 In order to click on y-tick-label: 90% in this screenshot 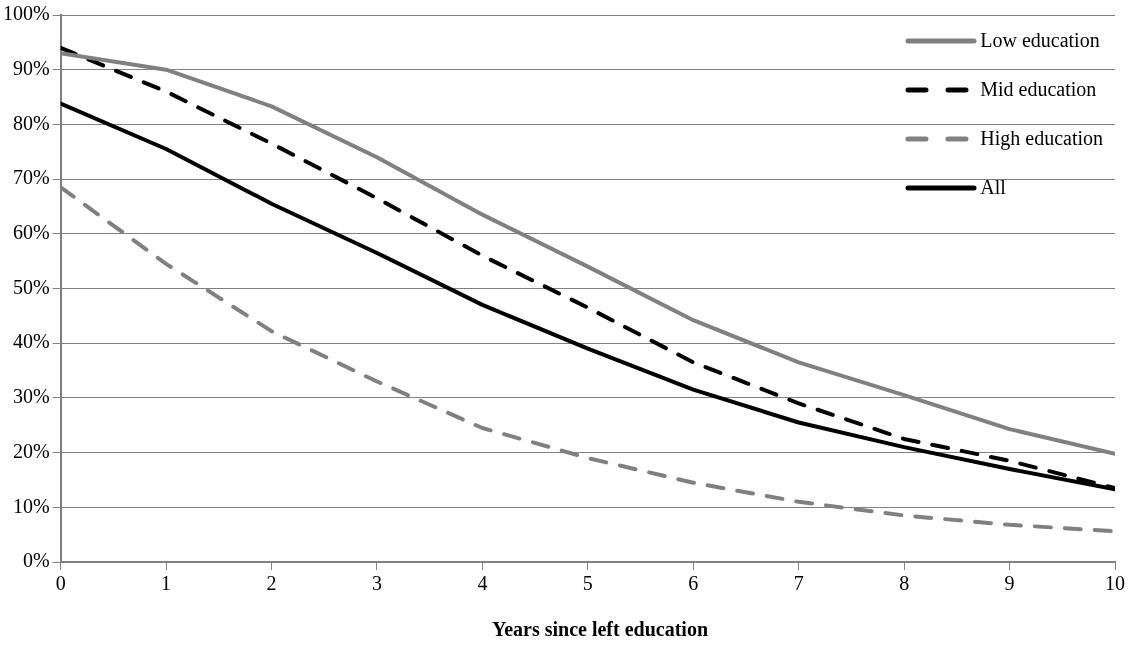, I will do `click(31, 67)`.